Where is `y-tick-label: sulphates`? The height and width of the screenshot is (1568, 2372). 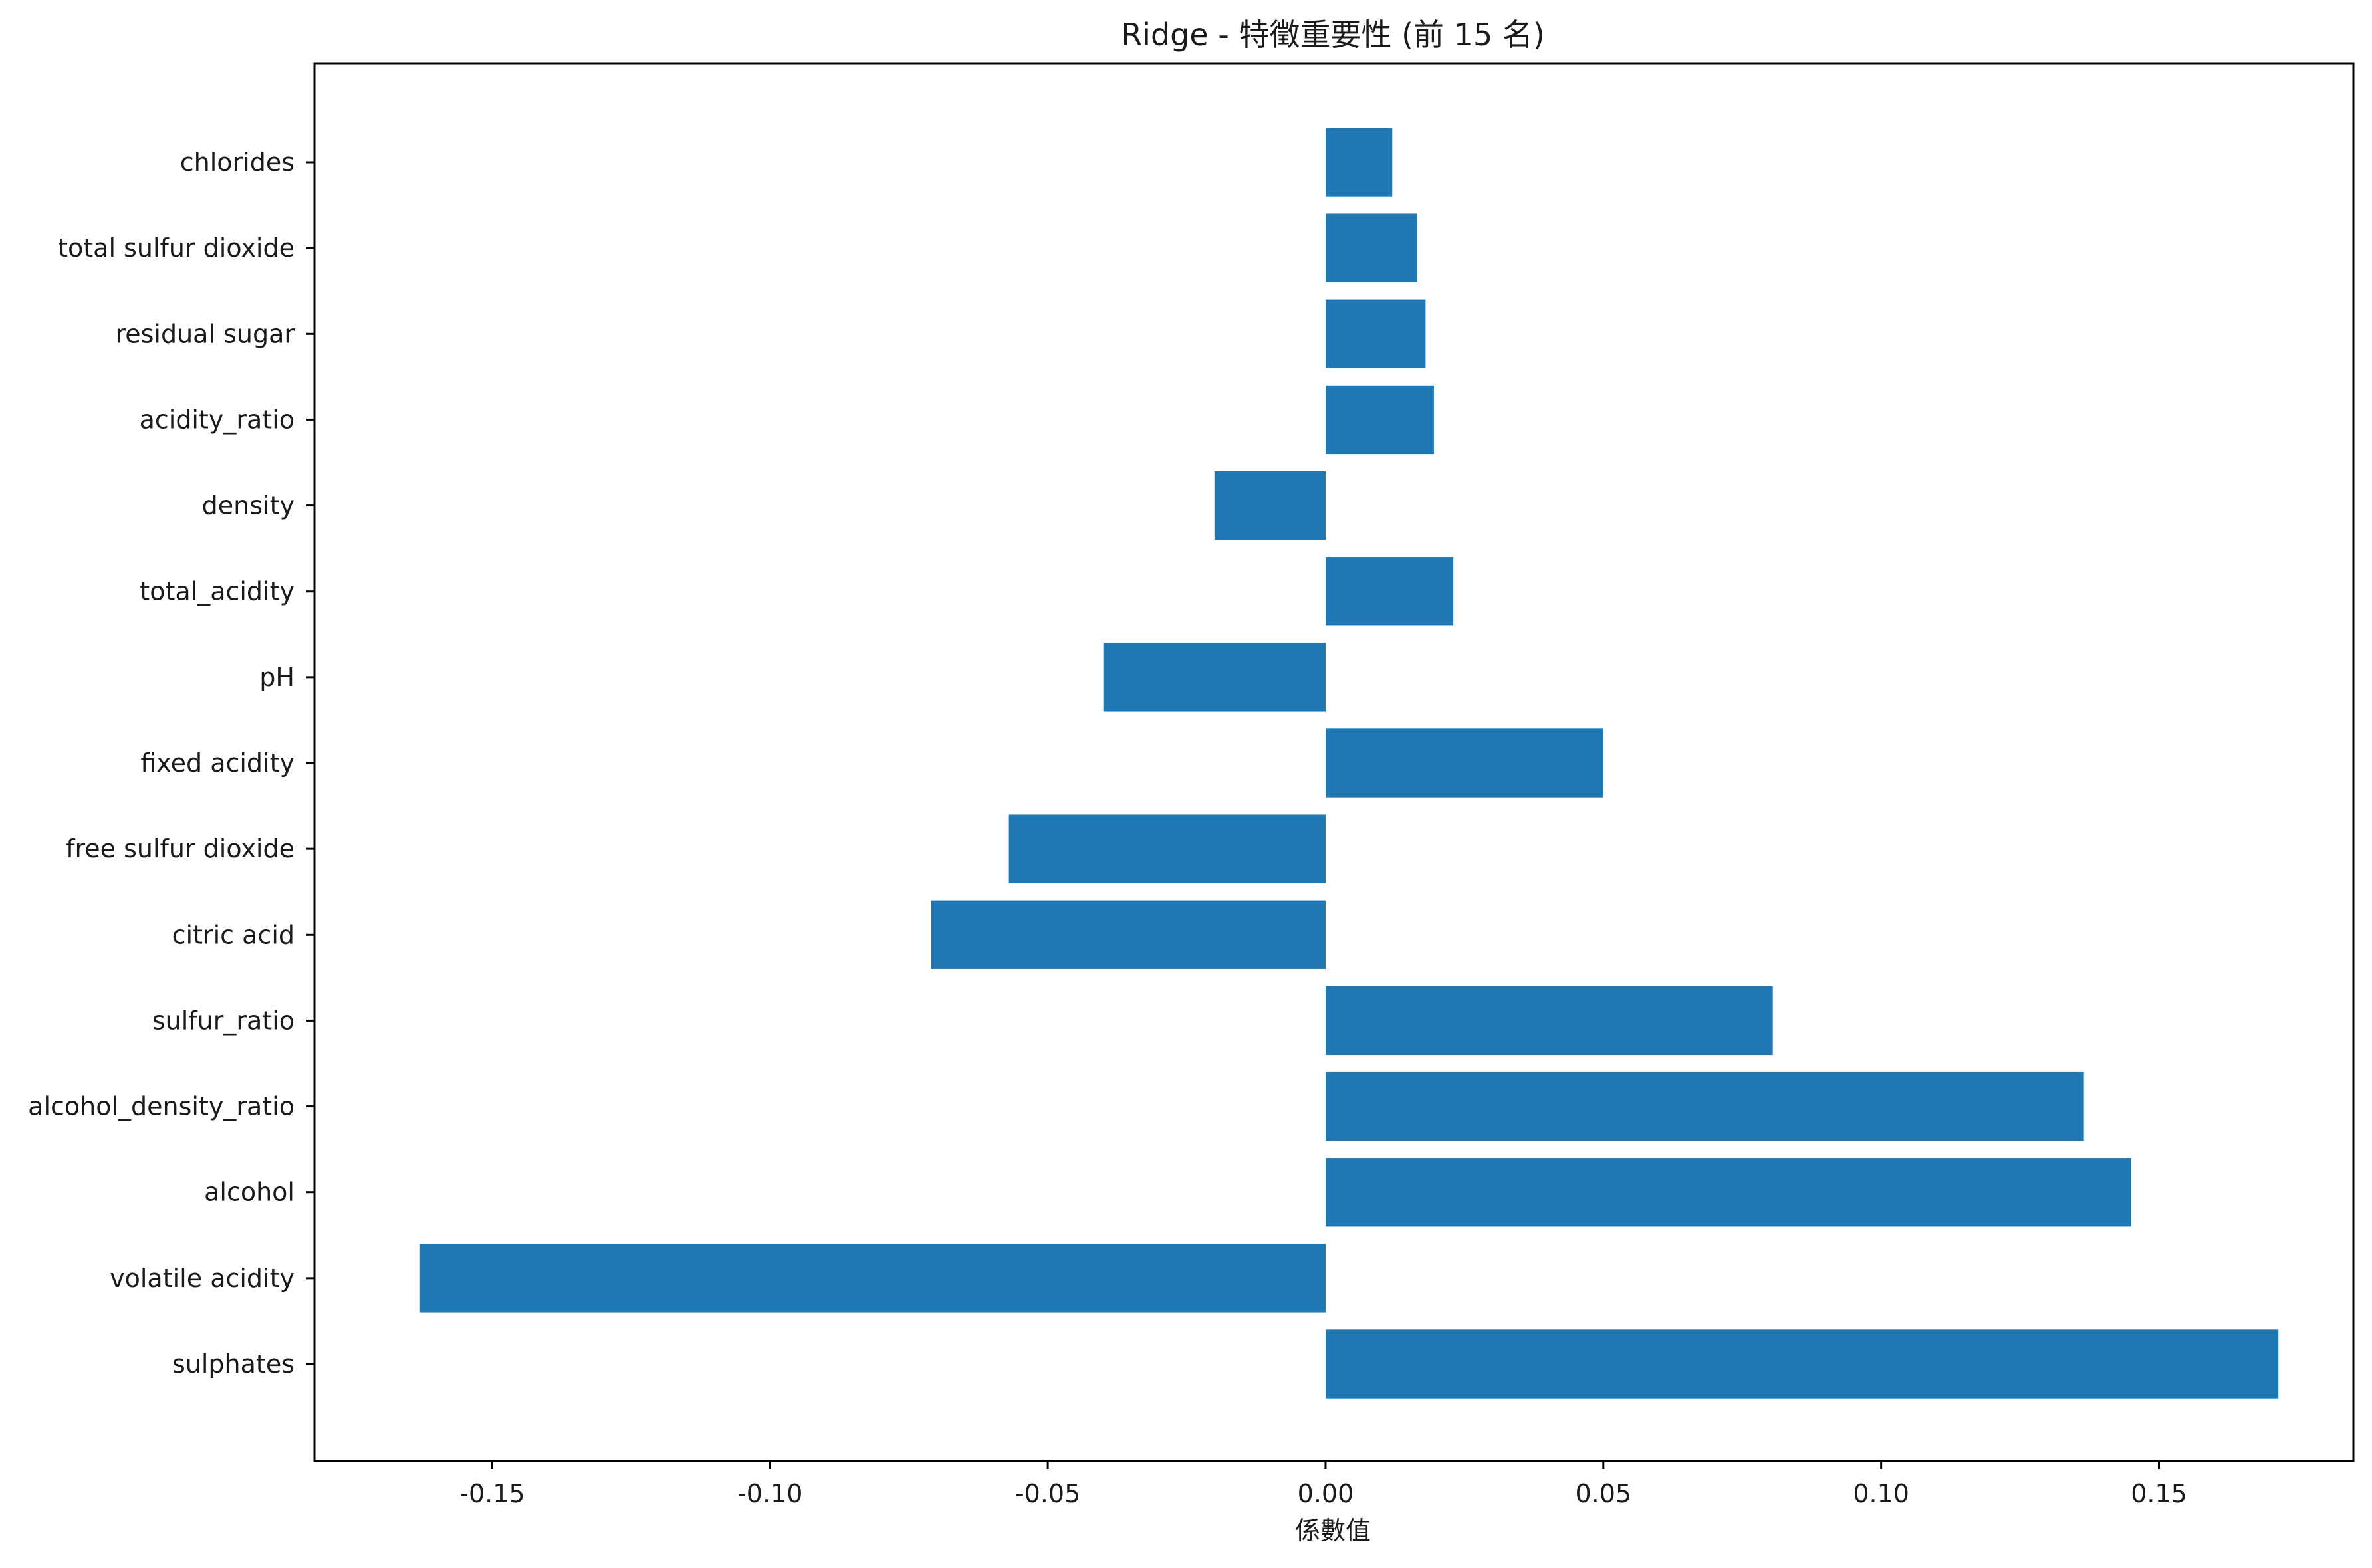 y-tick-label: sulphates is located at coordinates (233, 1364).